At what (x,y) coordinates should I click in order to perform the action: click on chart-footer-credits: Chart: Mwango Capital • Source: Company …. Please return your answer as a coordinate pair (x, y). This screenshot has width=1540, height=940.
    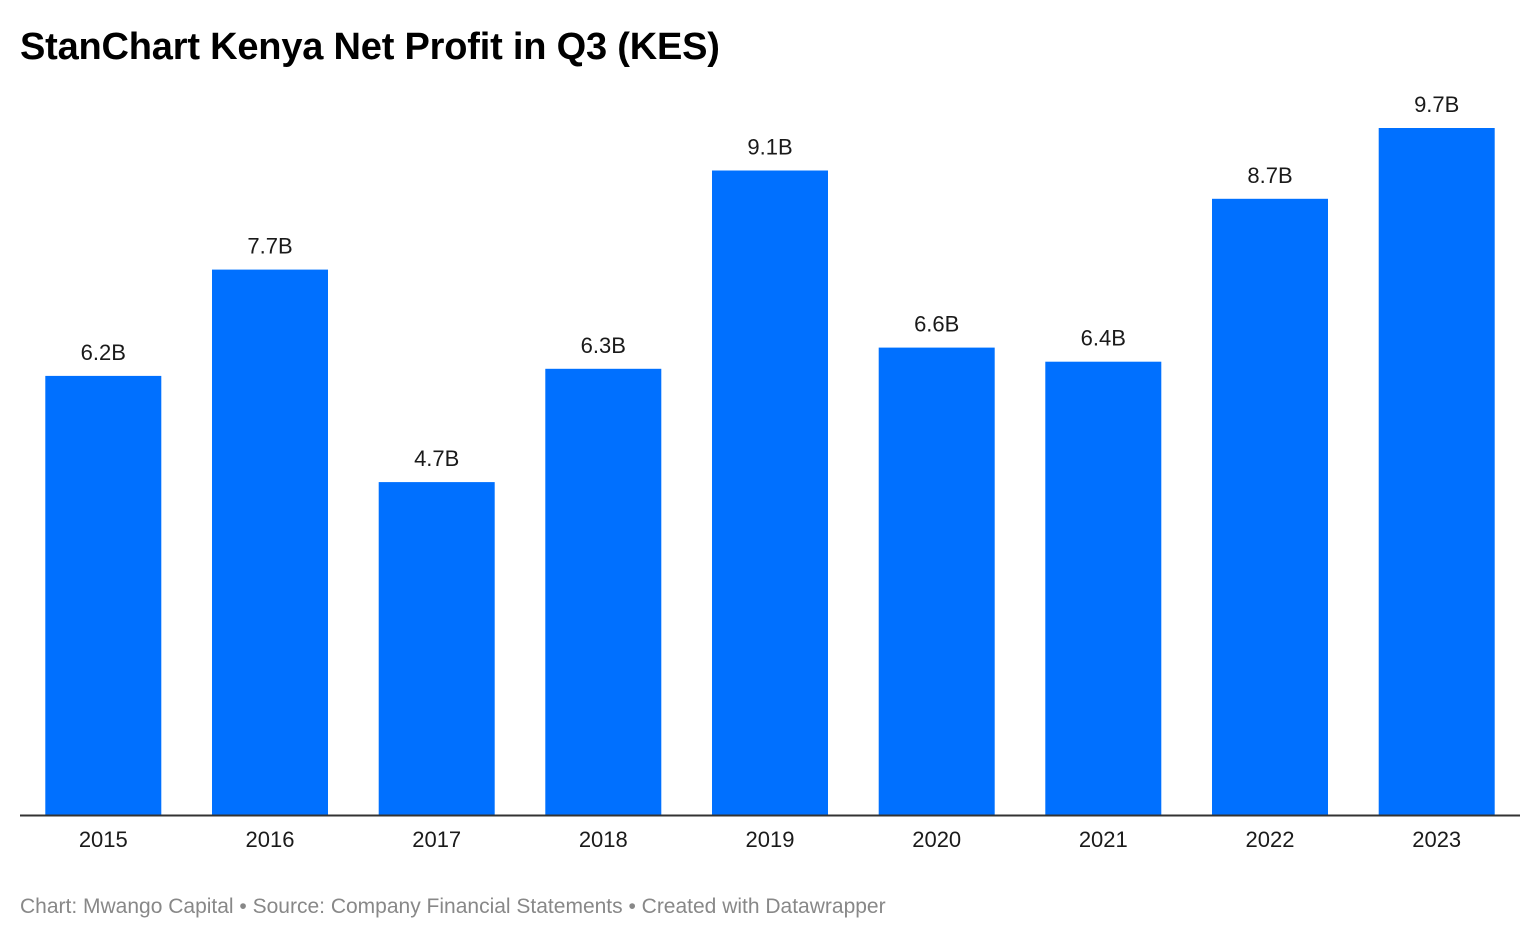
    Looking at the image, I should click on (453, 906).